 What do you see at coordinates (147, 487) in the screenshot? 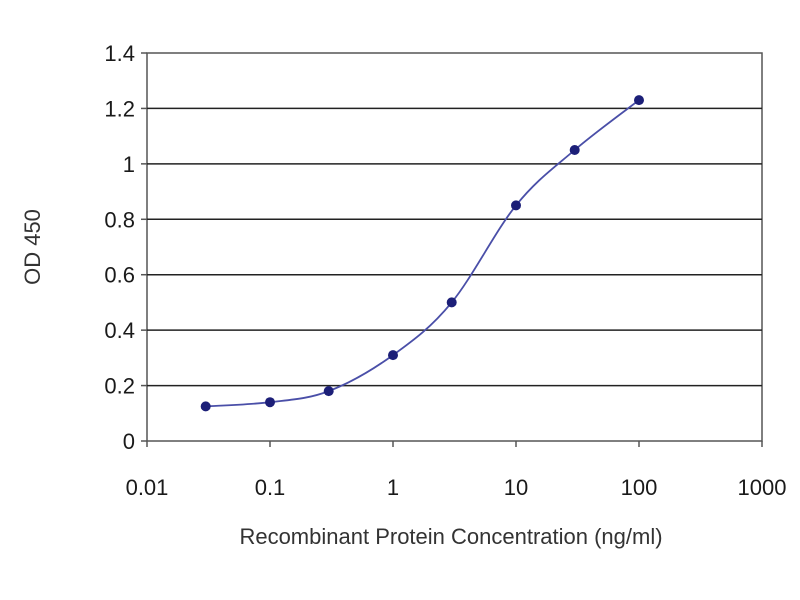
I see `x-tick-label: 0.01` at bounding box center [147, 487].